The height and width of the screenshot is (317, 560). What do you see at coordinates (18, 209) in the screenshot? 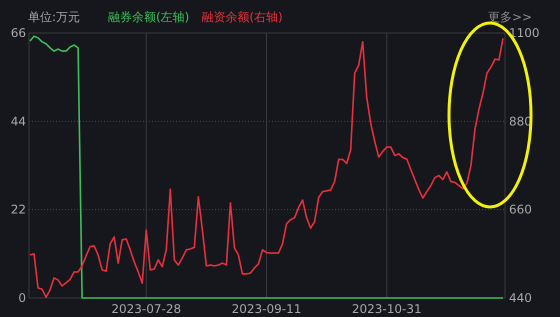
I see `y-tick-label: 22` at bounding box center [18, 209].